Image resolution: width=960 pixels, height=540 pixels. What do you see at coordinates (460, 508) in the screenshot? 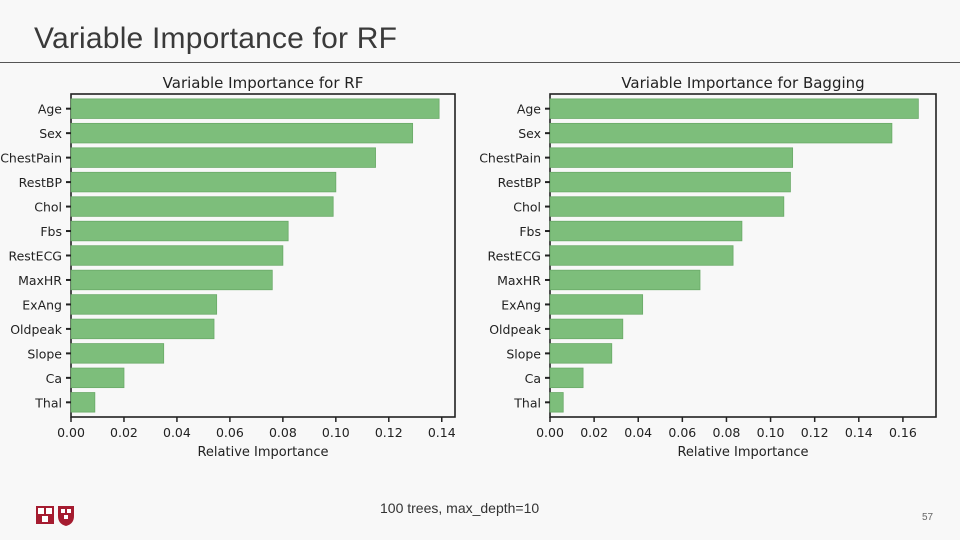
I see `model-settings-caption: 100 trees, max_depth=10` at bounding box center [460, 508].